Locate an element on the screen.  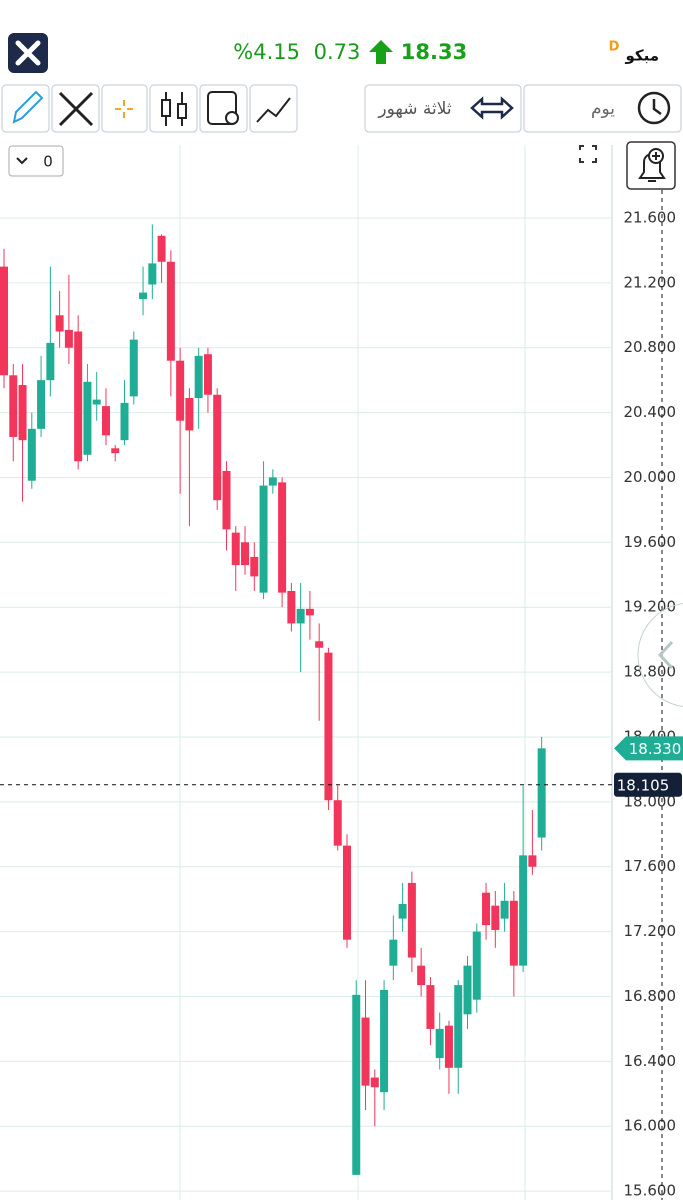
price-tags: 18.105 18.330 is located at coordinates (341, 766).